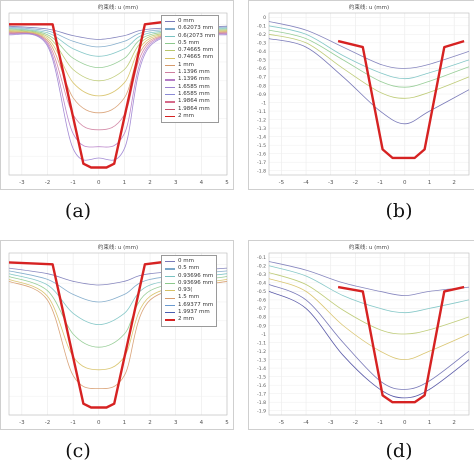  I want to click on legend-entry: 0.6(2073 mm, so click(190, 36).